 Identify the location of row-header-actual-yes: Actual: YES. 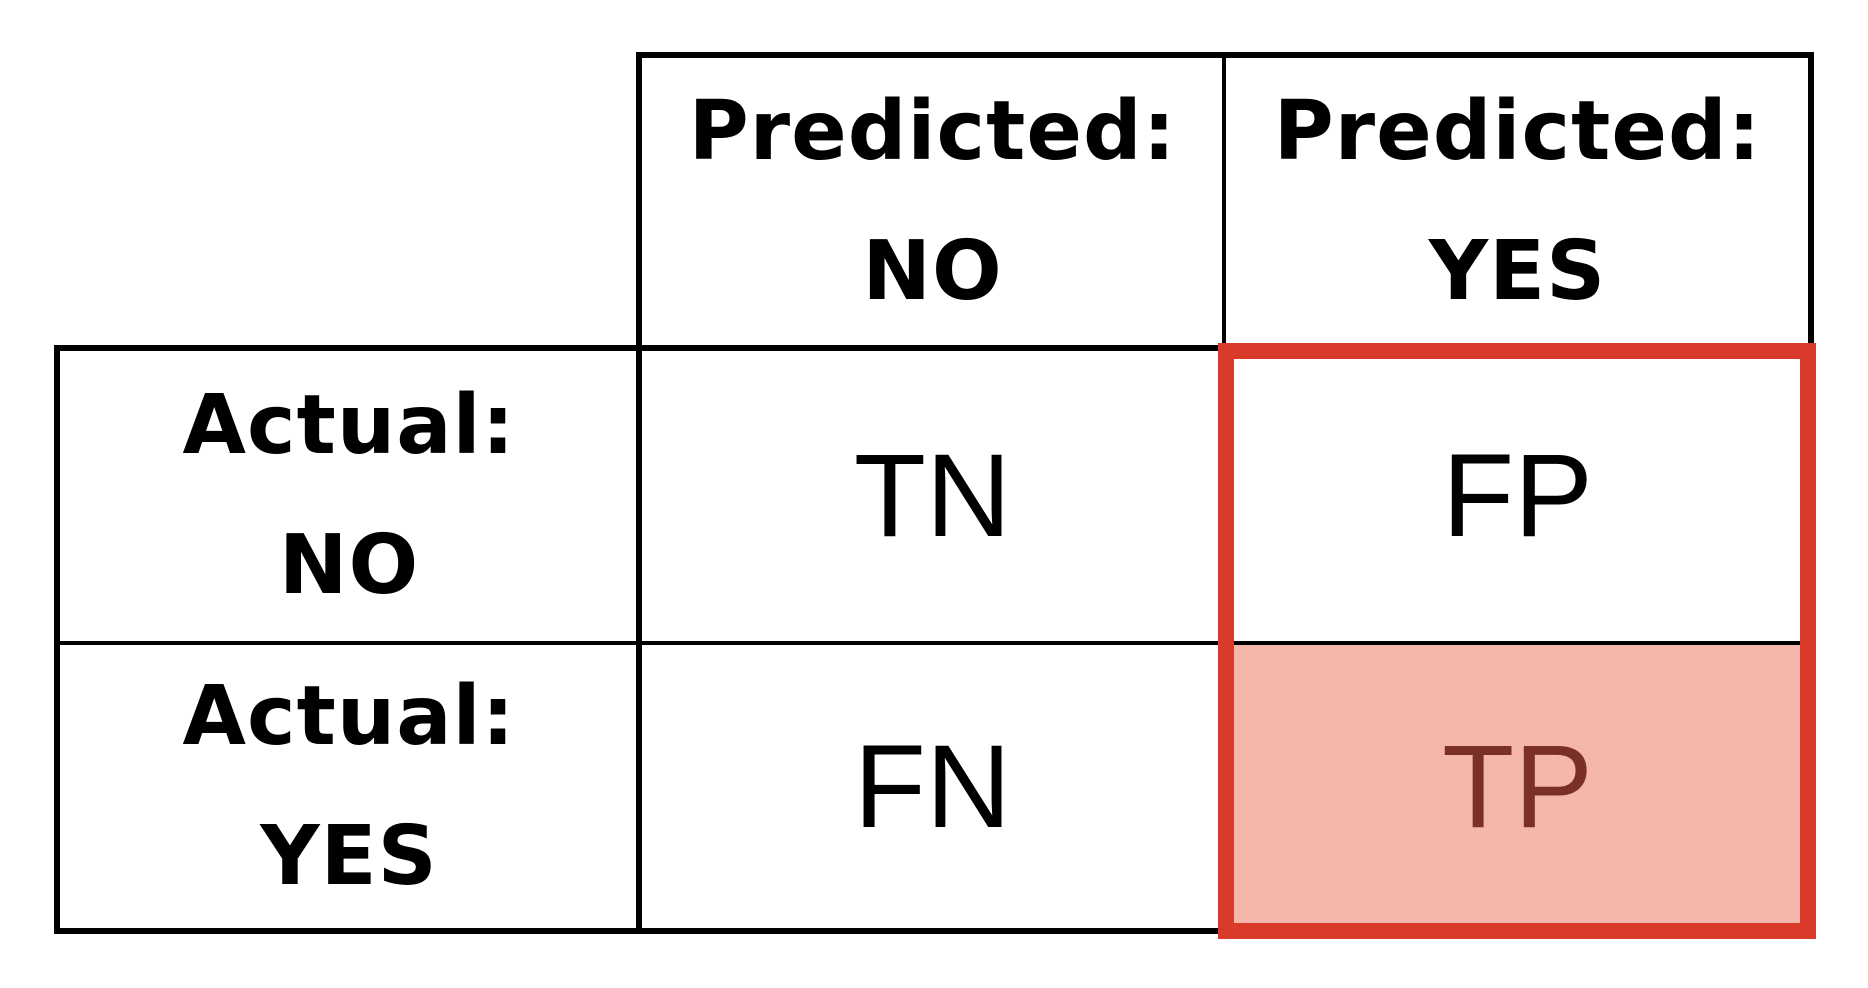
(349, 787).